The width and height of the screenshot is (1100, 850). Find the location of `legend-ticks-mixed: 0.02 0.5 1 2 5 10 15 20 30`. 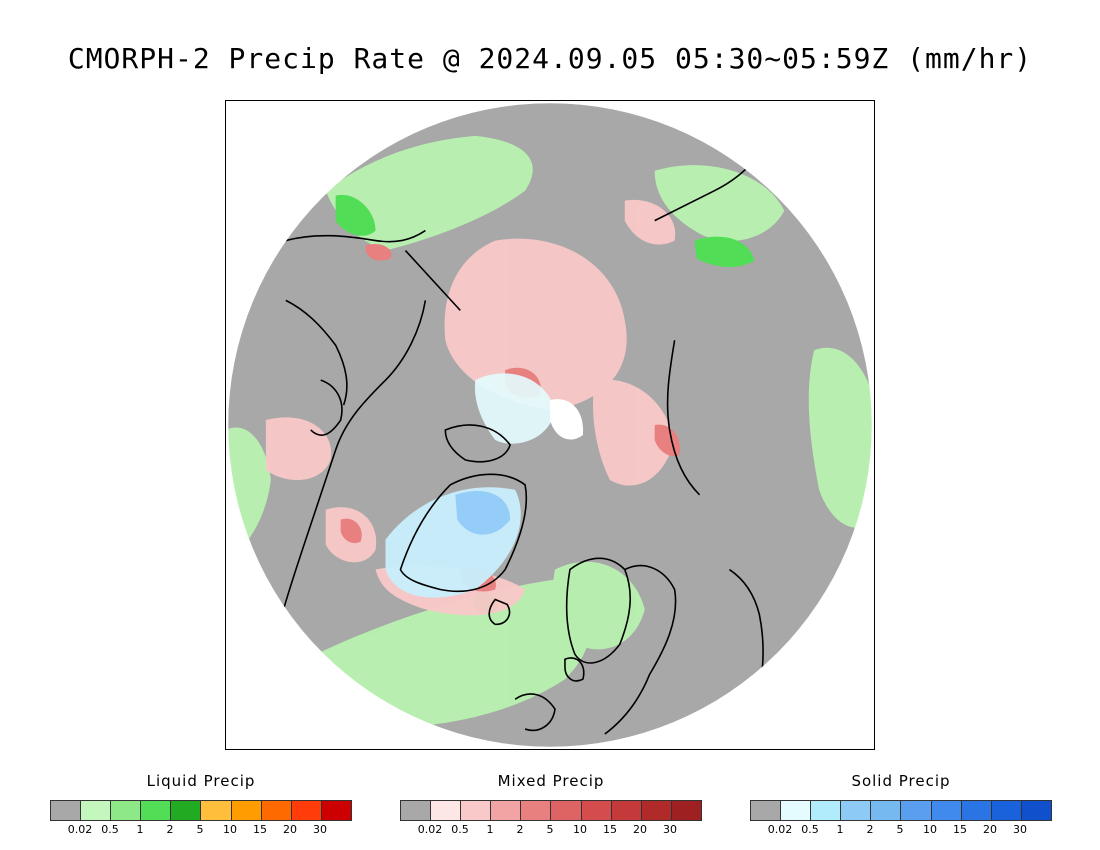

legend-ticks-mixed: 0.02 0.5 1 2 5 10 15 20 30 is located at coordinates (550, 828).